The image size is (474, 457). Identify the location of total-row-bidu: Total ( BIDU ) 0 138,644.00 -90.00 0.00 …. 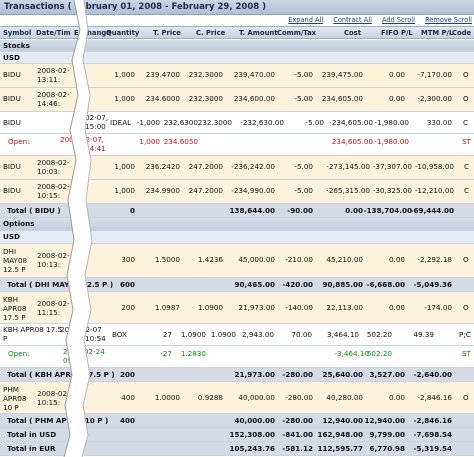
(237, 211).